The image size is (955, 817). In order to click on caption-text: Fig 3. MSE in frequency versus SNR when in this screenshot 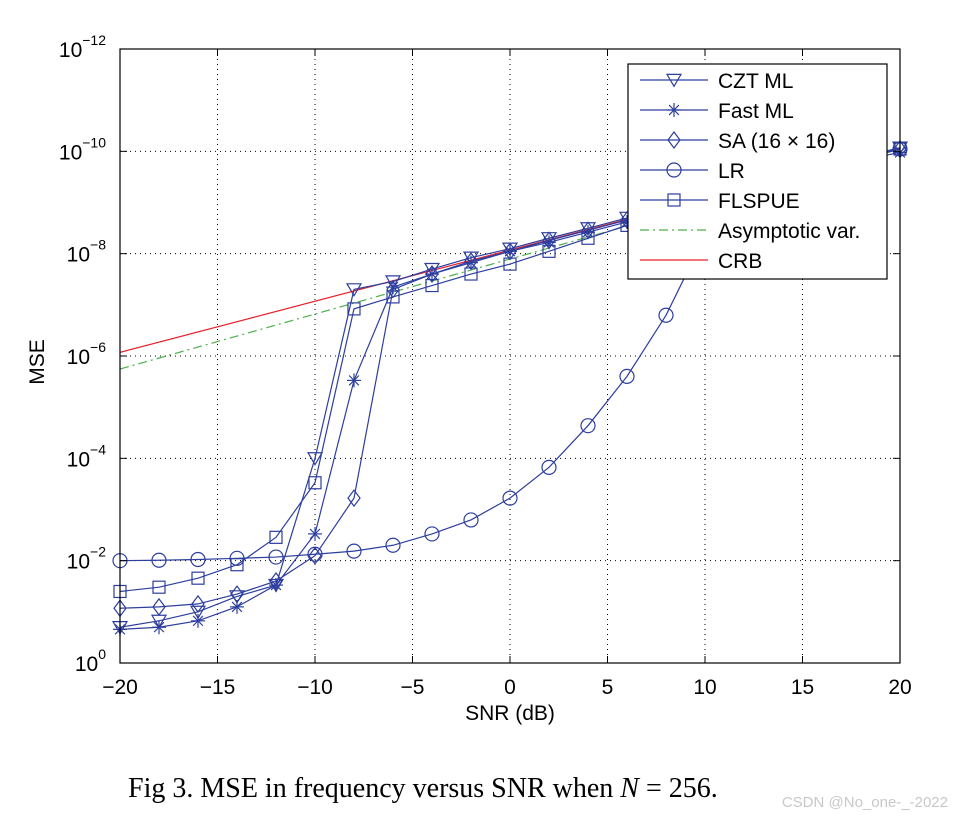, I will do `click(374, 788)`.